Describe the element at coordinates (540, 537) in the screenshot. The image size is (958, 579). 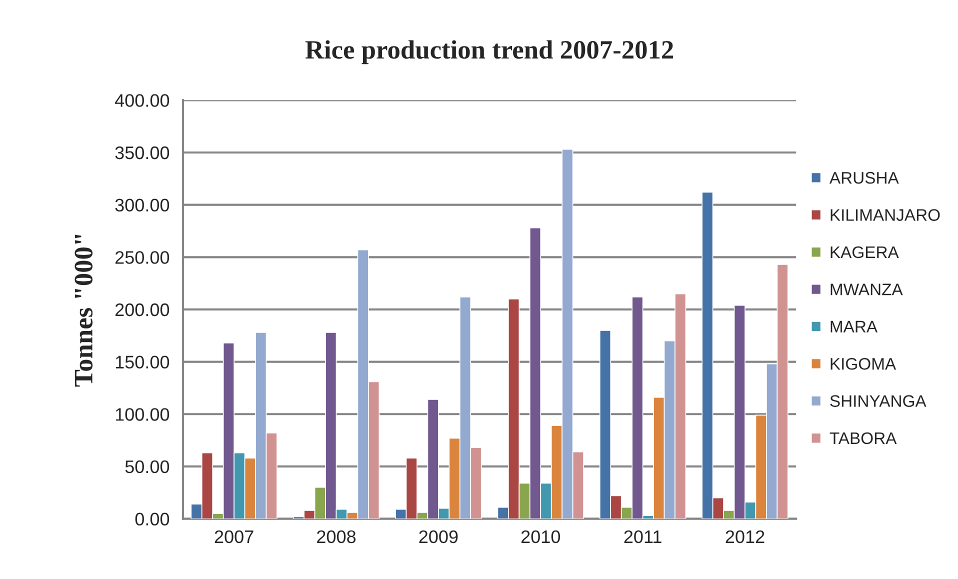
I see `x-tick-label: 2010` at that location.